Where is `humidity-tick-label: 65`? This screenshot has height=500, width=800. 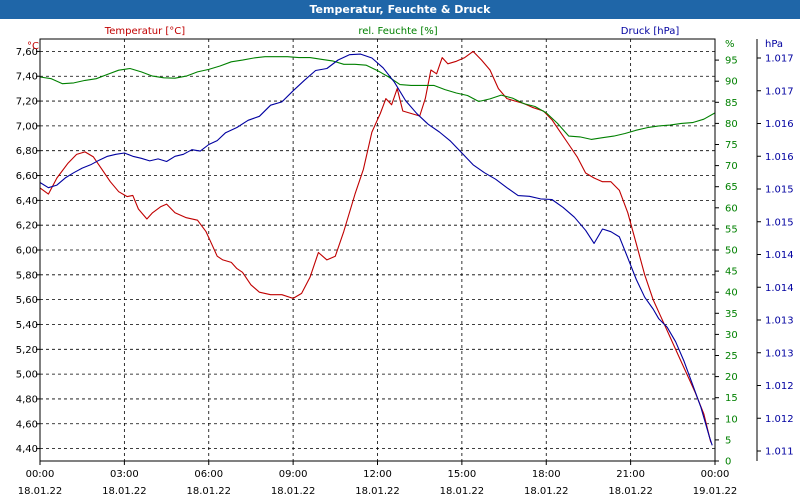 humidity-tick-label: 65 is located at coordinates (731, 187).